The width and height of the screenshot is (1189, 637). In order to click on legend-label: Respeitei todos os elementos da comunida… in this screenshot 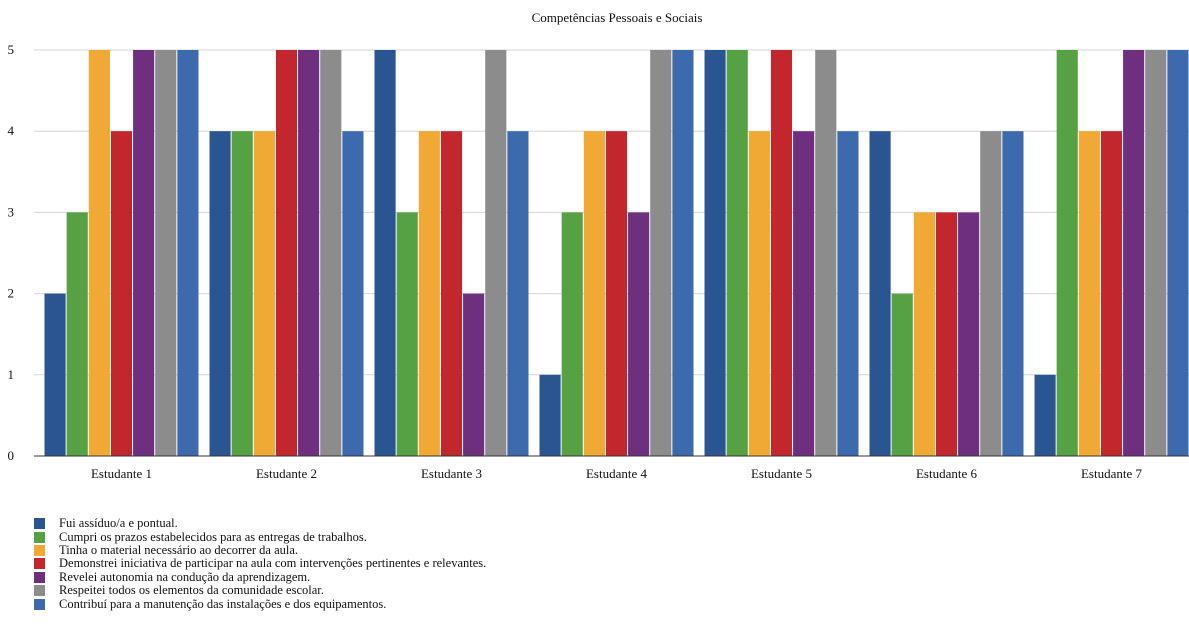, I will do `click(191, 590)`.